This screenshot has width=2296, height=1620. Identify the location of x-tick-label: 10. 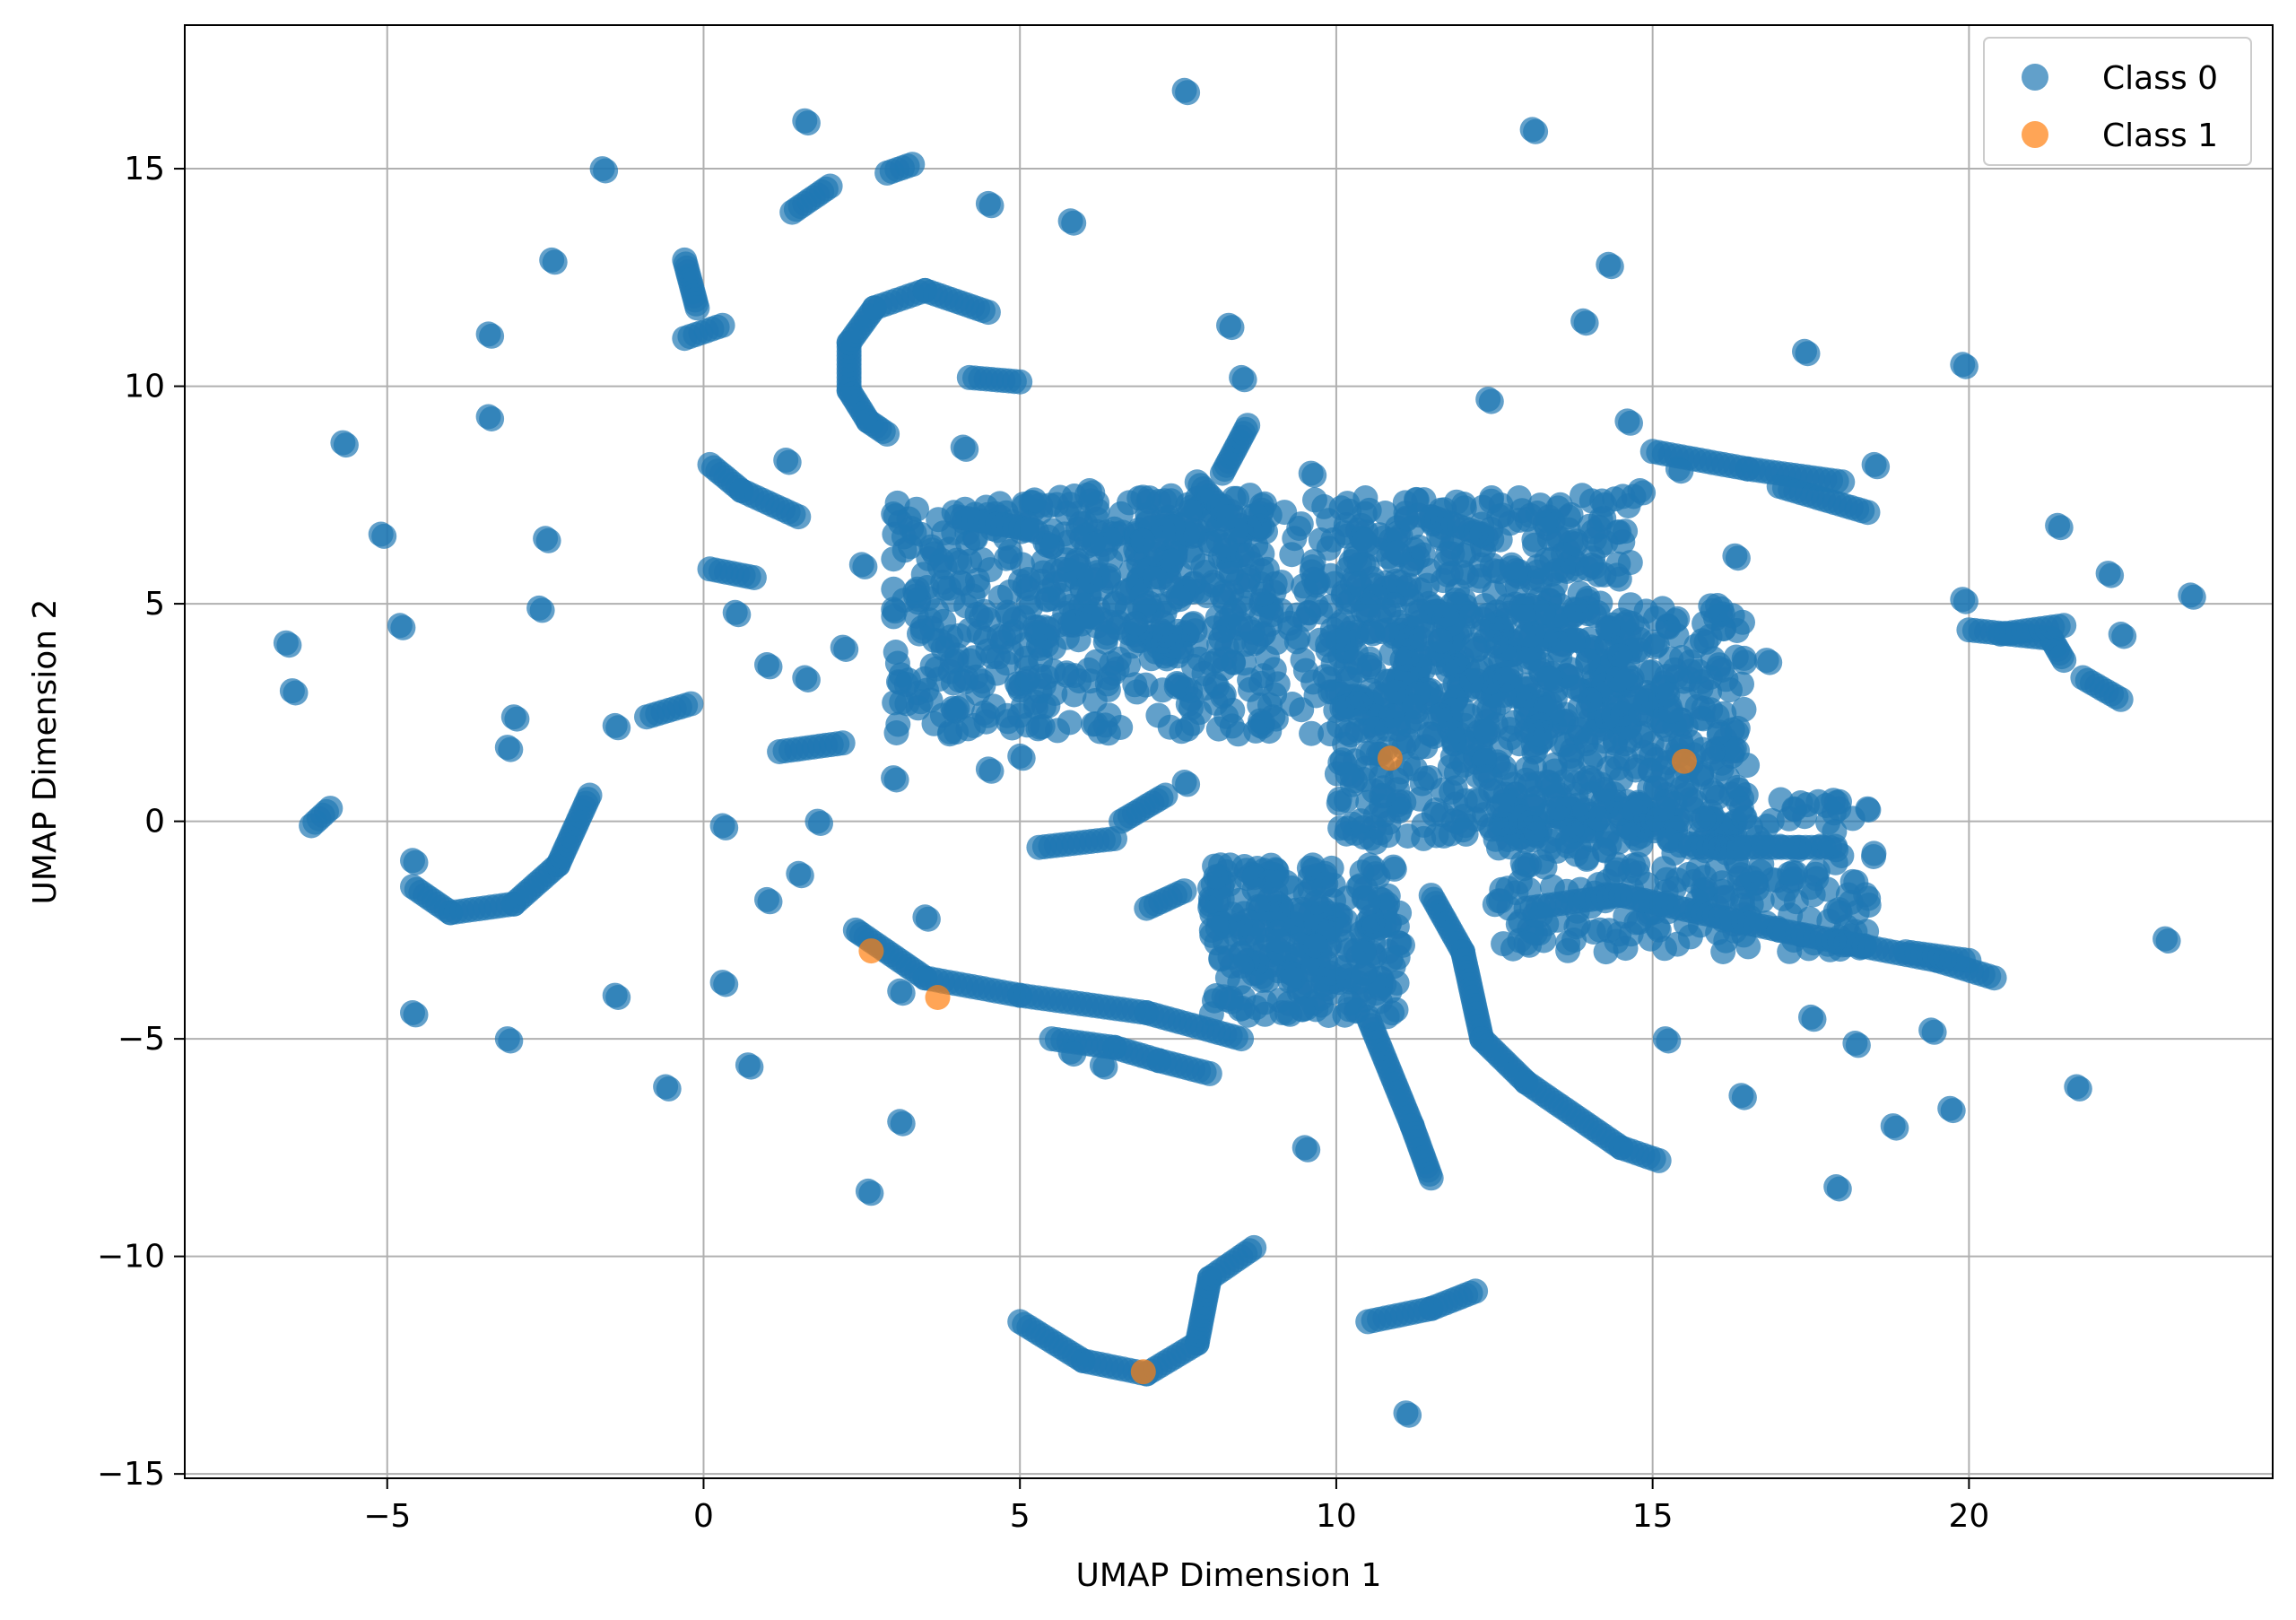
(1336, 1516).